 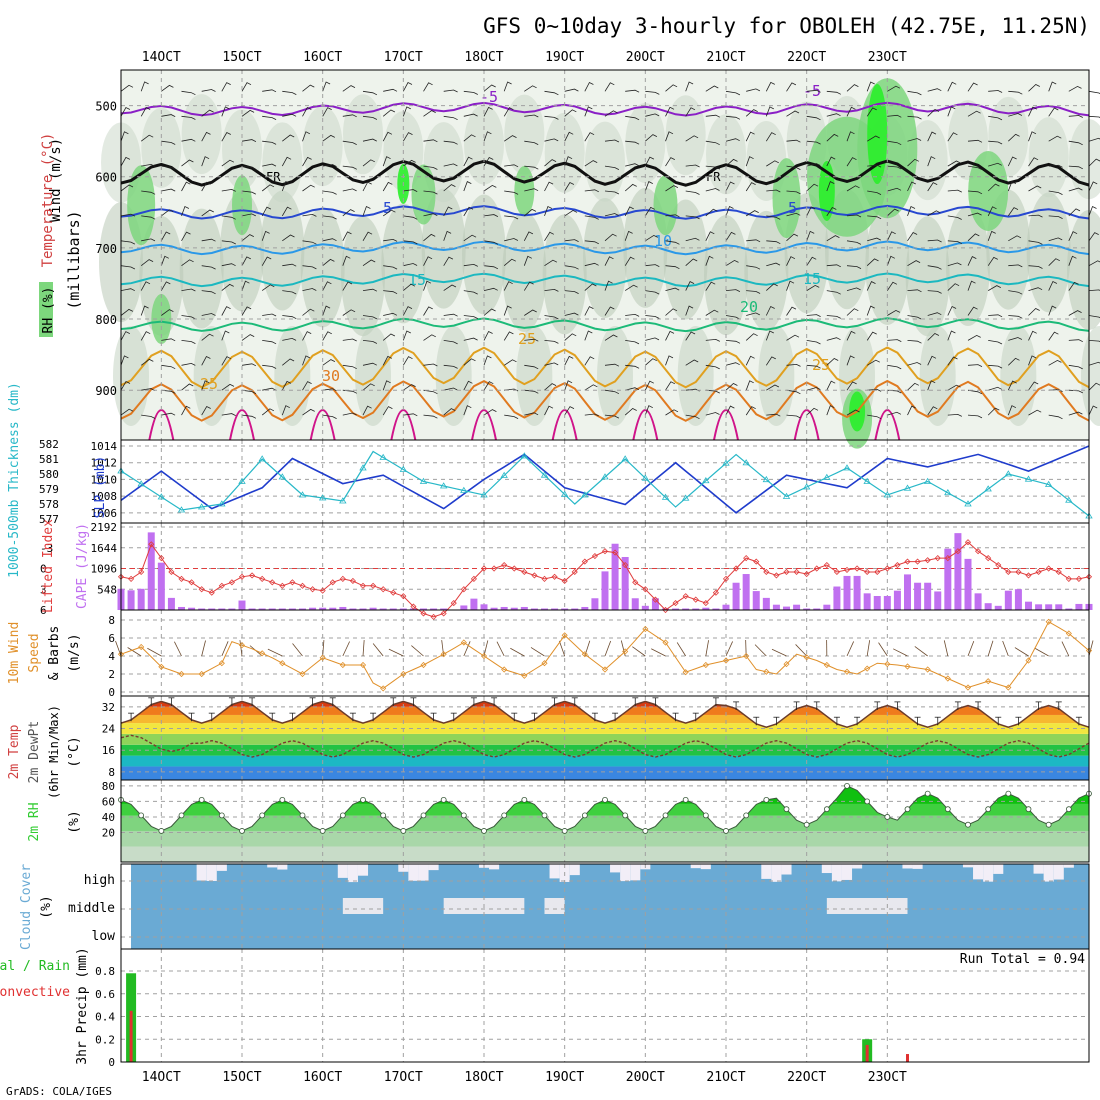 I want to click on ylabel-temp: Temperature (°C), so click(x=48, y=200).